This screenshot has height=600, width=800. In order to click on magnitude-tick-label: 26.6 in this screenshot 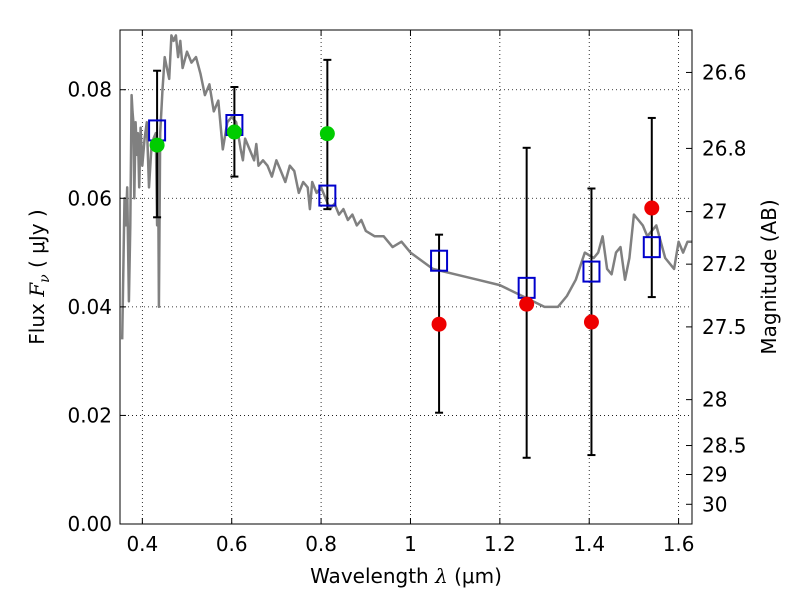, I will do `click(724, 72)`.